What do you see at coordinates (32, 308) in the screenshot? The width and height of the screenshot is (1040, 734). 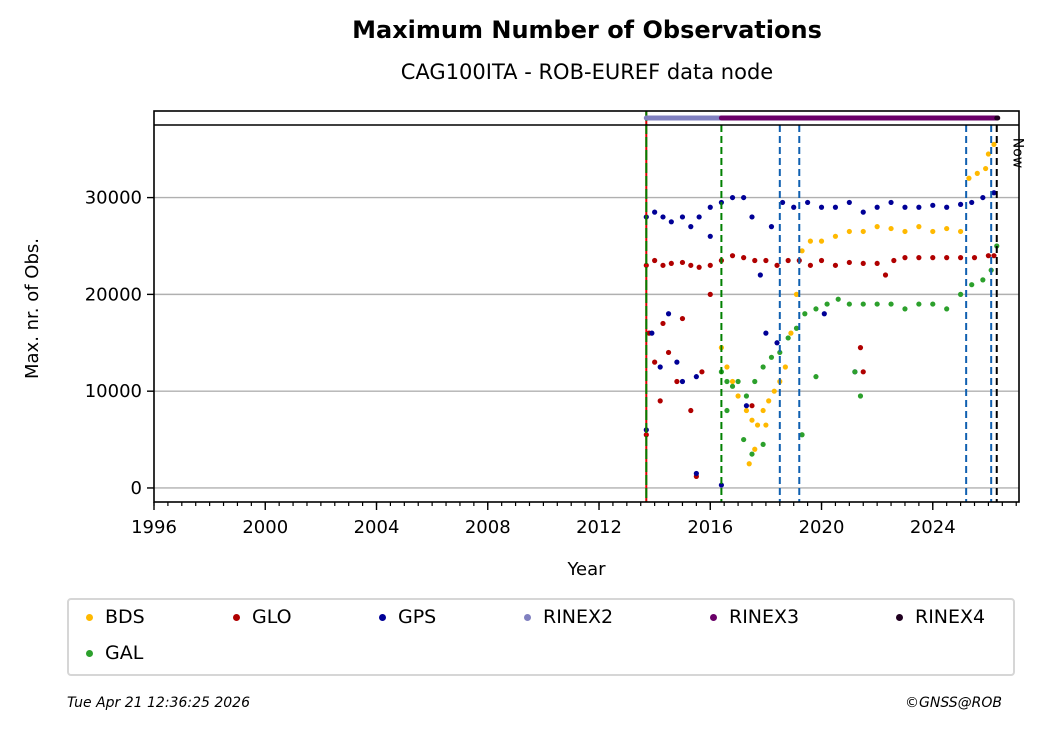 I see `y-axis-label: Max. nr. of Obs.` at bounding box center [32, 308].